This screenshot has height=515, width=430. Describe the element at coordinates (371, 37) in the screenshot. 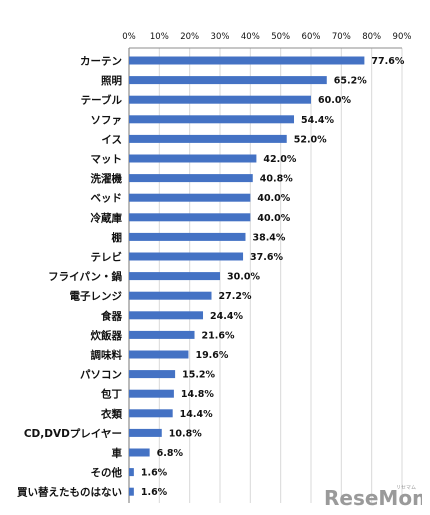

I see `x-axis-tick-label: 80%` at that location.